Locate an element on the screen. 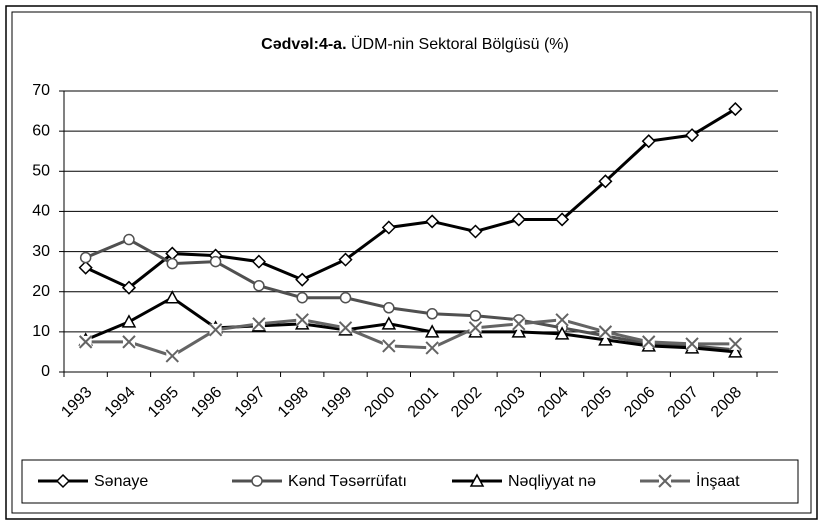 The height and width of the screenshot is (525, 823). chart-title: Cədvəl:4-a. ÜDM-nin Sektoral Bölgüsü (%) is located at coordinates (415, 44).